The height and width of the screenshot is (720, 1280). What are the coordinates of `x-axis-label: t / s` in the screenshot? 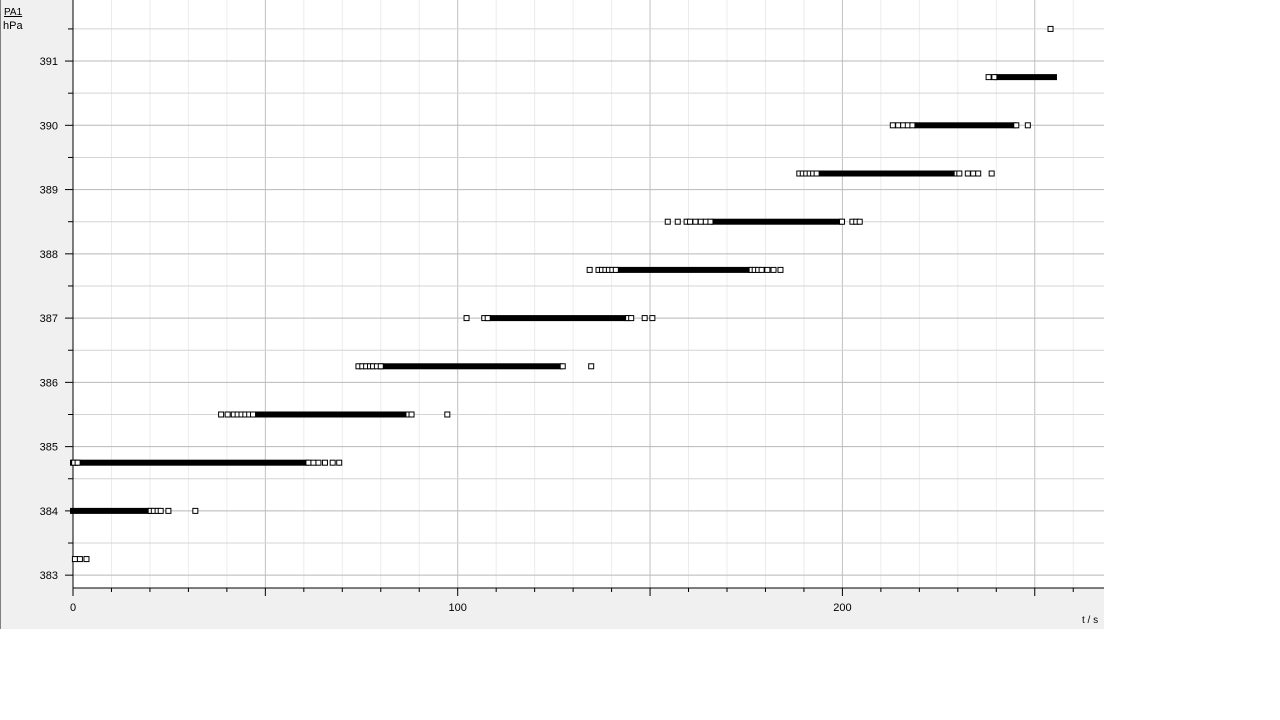 It's located at (1090, 620).